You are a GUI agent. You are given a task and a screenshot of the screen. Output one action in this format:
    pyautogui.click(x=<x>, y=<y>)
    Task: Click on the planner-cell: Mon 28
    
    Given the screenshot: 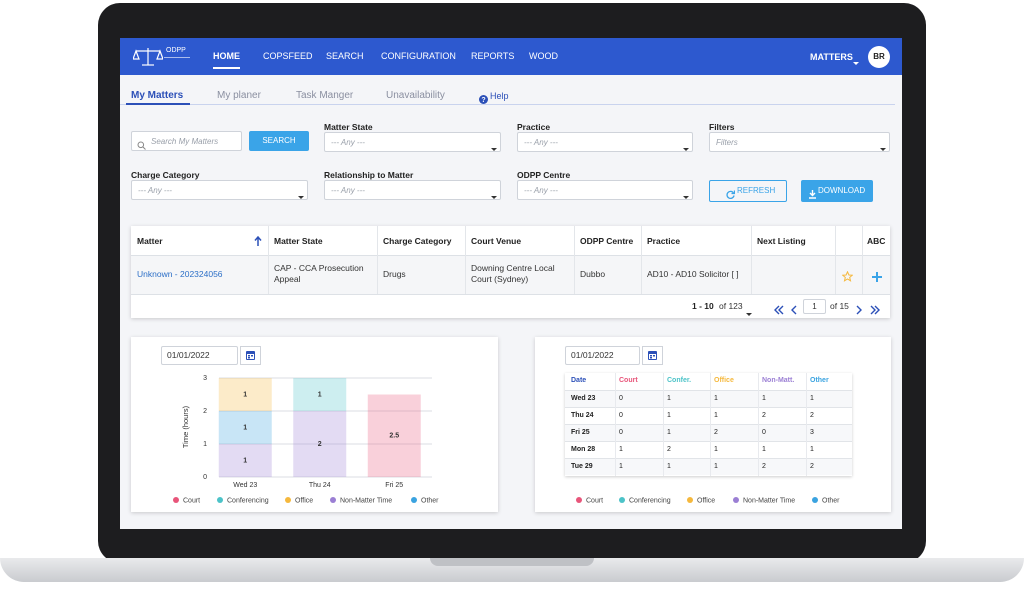 What is the action you would take?
    pyautogui.click(x=583, y=449)
    